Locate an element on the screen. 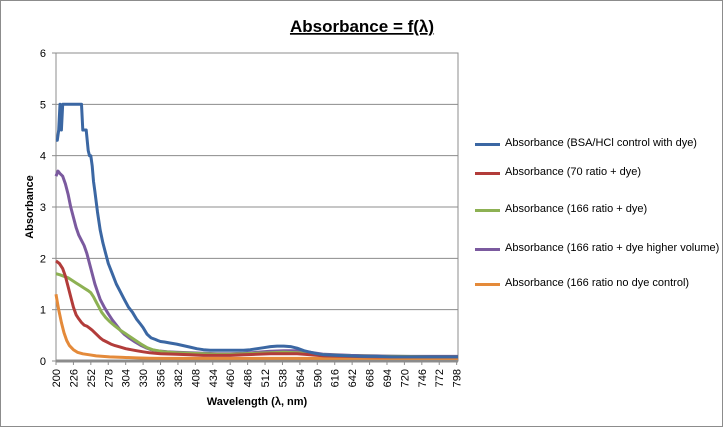 This screenshot has width=723, height=427. x-tick-label: 720 is located at coordinates (405, 378).